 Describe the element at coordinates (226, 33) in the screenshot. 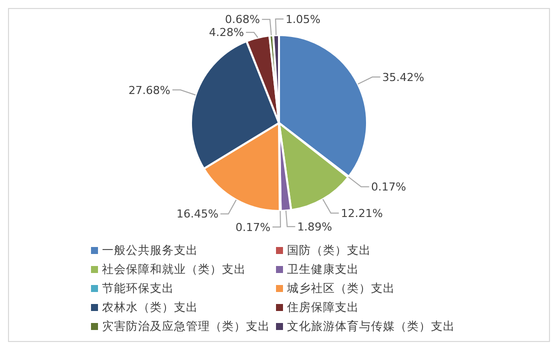

I see `data-label: 4.28%` at that location.